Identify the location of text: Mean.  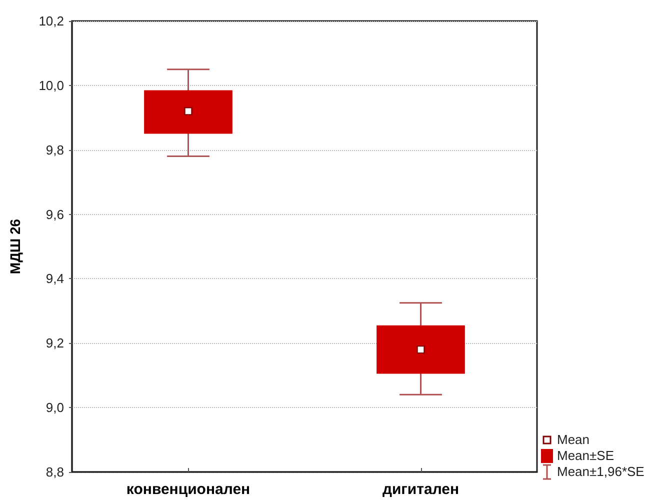
(573, 440).